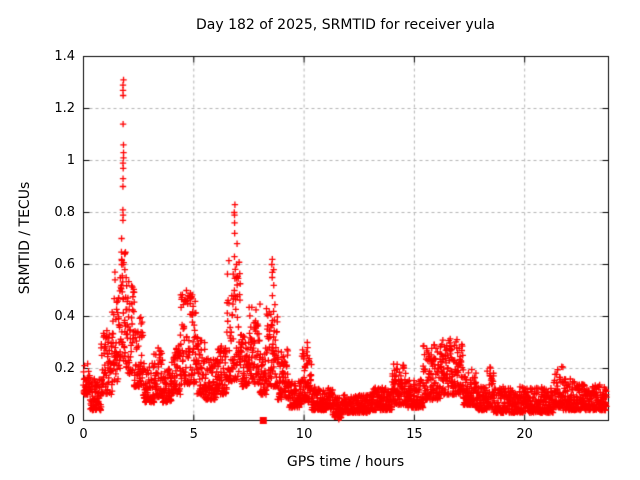 This screenshot has height=480, width=640. I want to click on y-tick-label: 0.8, so click(64, 212).